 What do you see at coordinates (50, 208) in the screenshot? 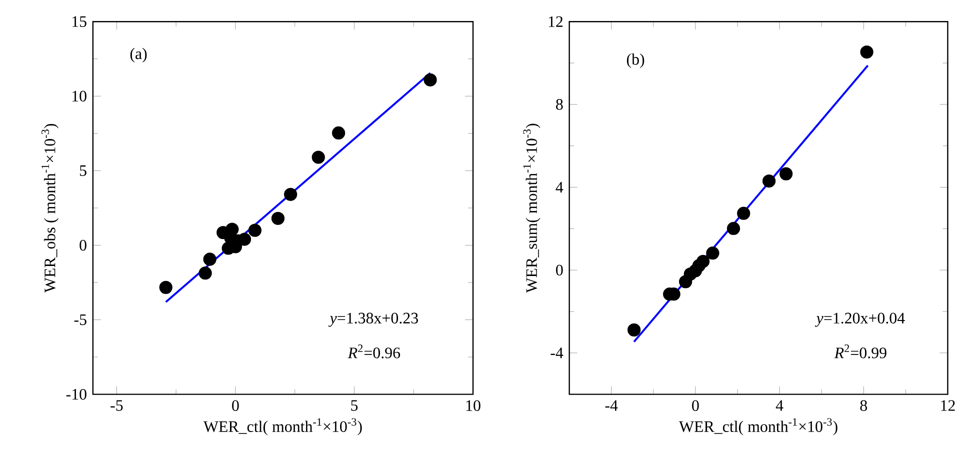
I see `y-axis-title: WER_obs ( month$^{-1}$×10$^{-3}$)` at bounding box center [50, 208].